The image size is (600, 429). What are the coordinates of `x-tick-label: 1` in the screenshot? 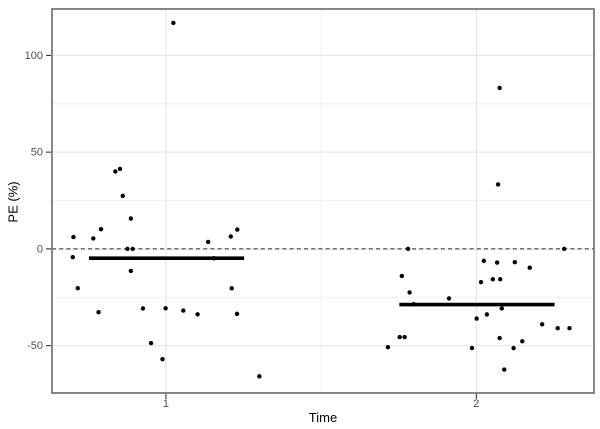 It's located at (166, 404).